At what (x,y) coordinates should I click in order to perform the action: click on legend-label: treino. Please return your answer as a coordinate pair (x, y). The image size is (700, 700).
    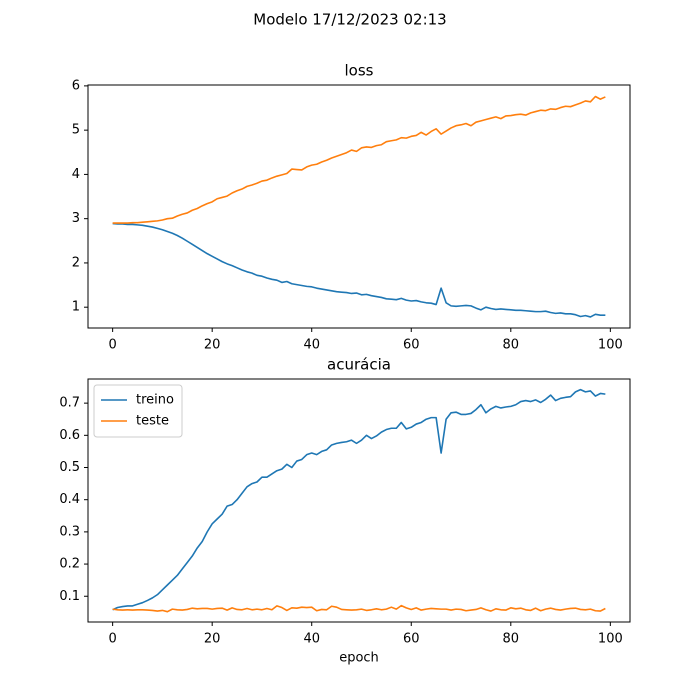
    Looking at the image, I should click on (155, 400).